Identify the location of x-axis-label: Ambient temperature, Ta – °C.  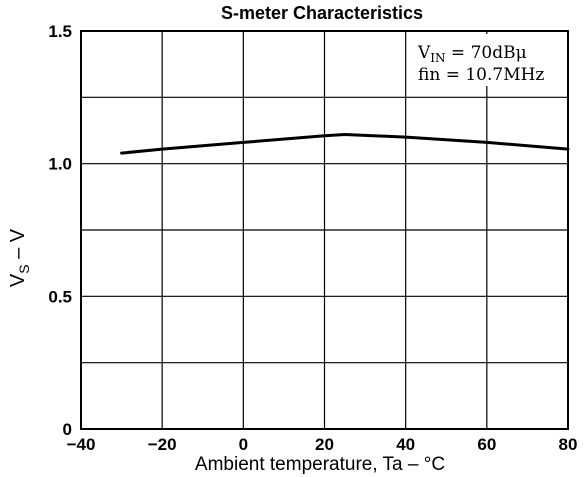
(320, 464).